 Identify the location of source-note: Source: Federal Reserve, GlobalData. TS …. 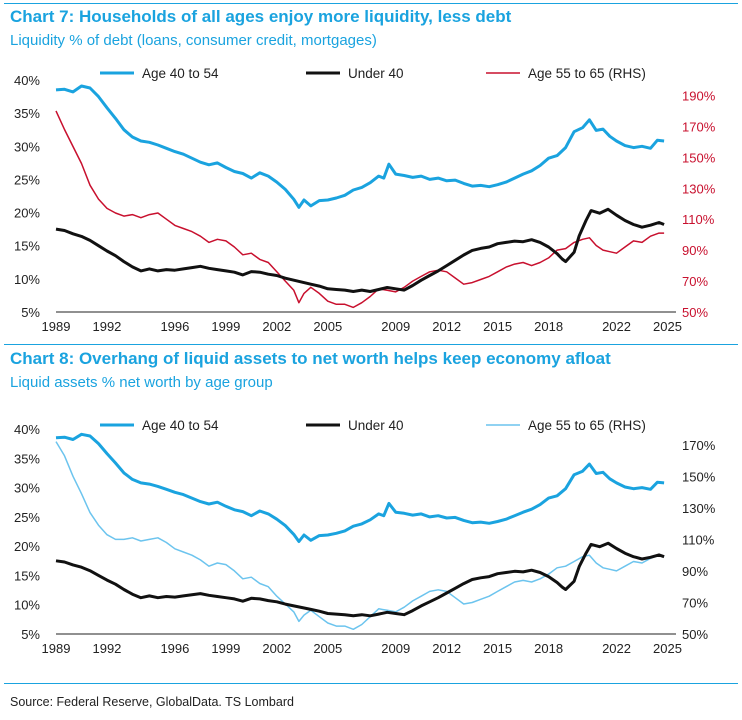
(152, 702).